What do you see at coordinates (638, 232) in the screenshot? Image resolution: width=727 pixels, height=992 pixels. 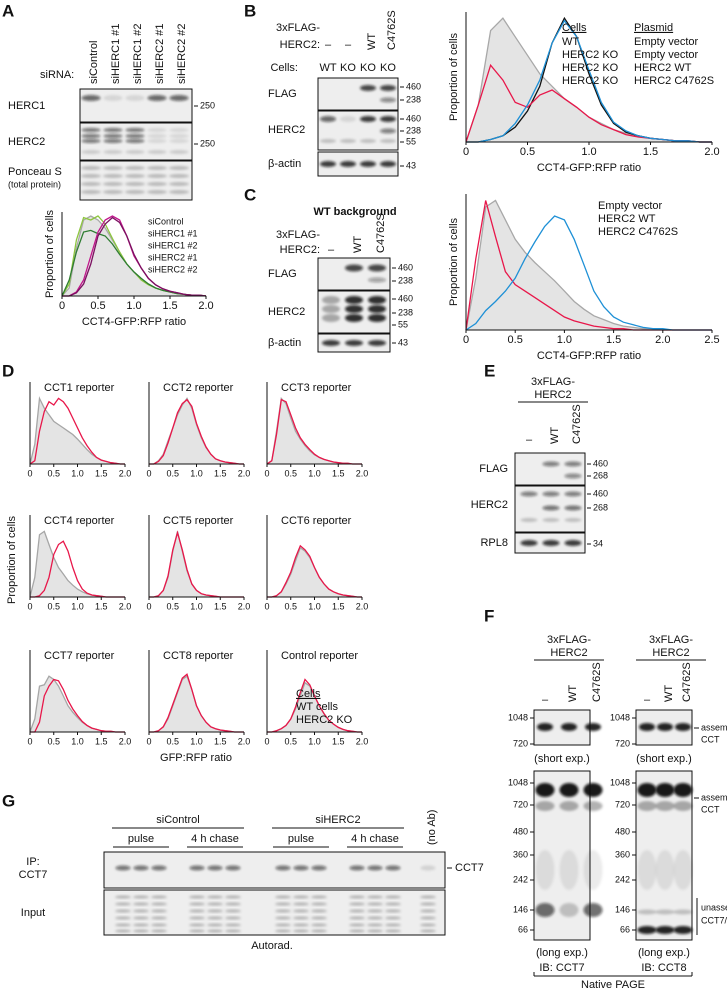 I see `legend-entry: HERC2 C4762S` at bounding box center [638, 232].